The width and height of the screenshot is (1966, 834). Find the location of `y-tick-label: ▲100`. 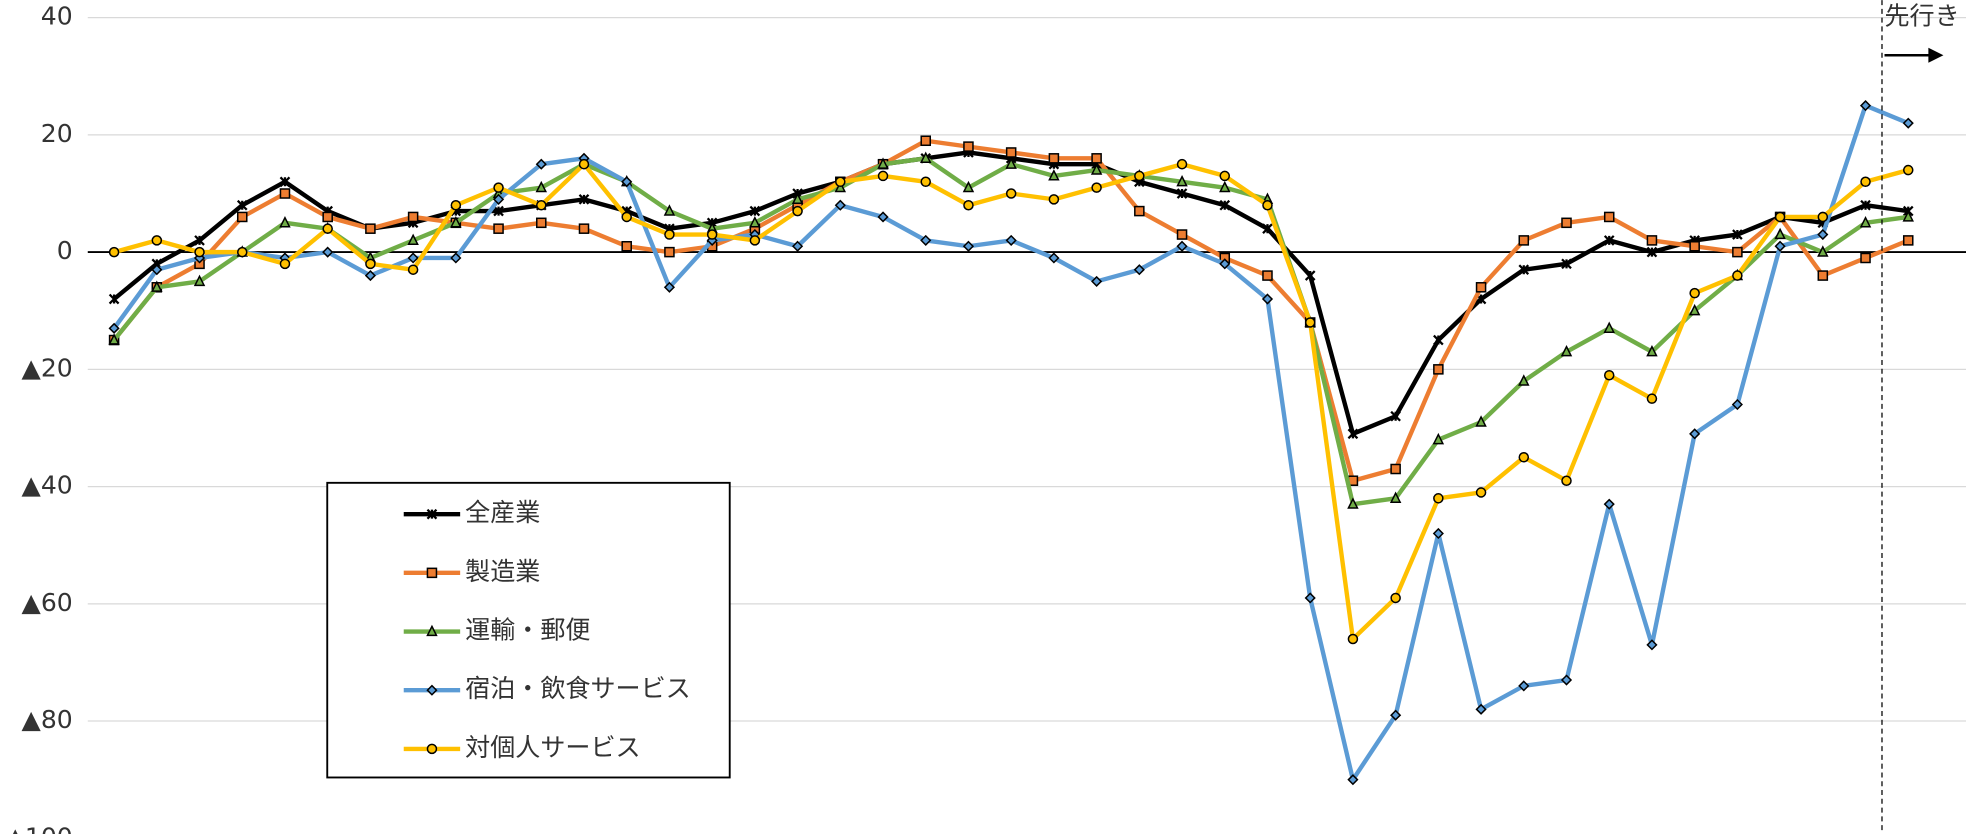

y-tick-label: ▲100 is located at coordinates (39, 828).